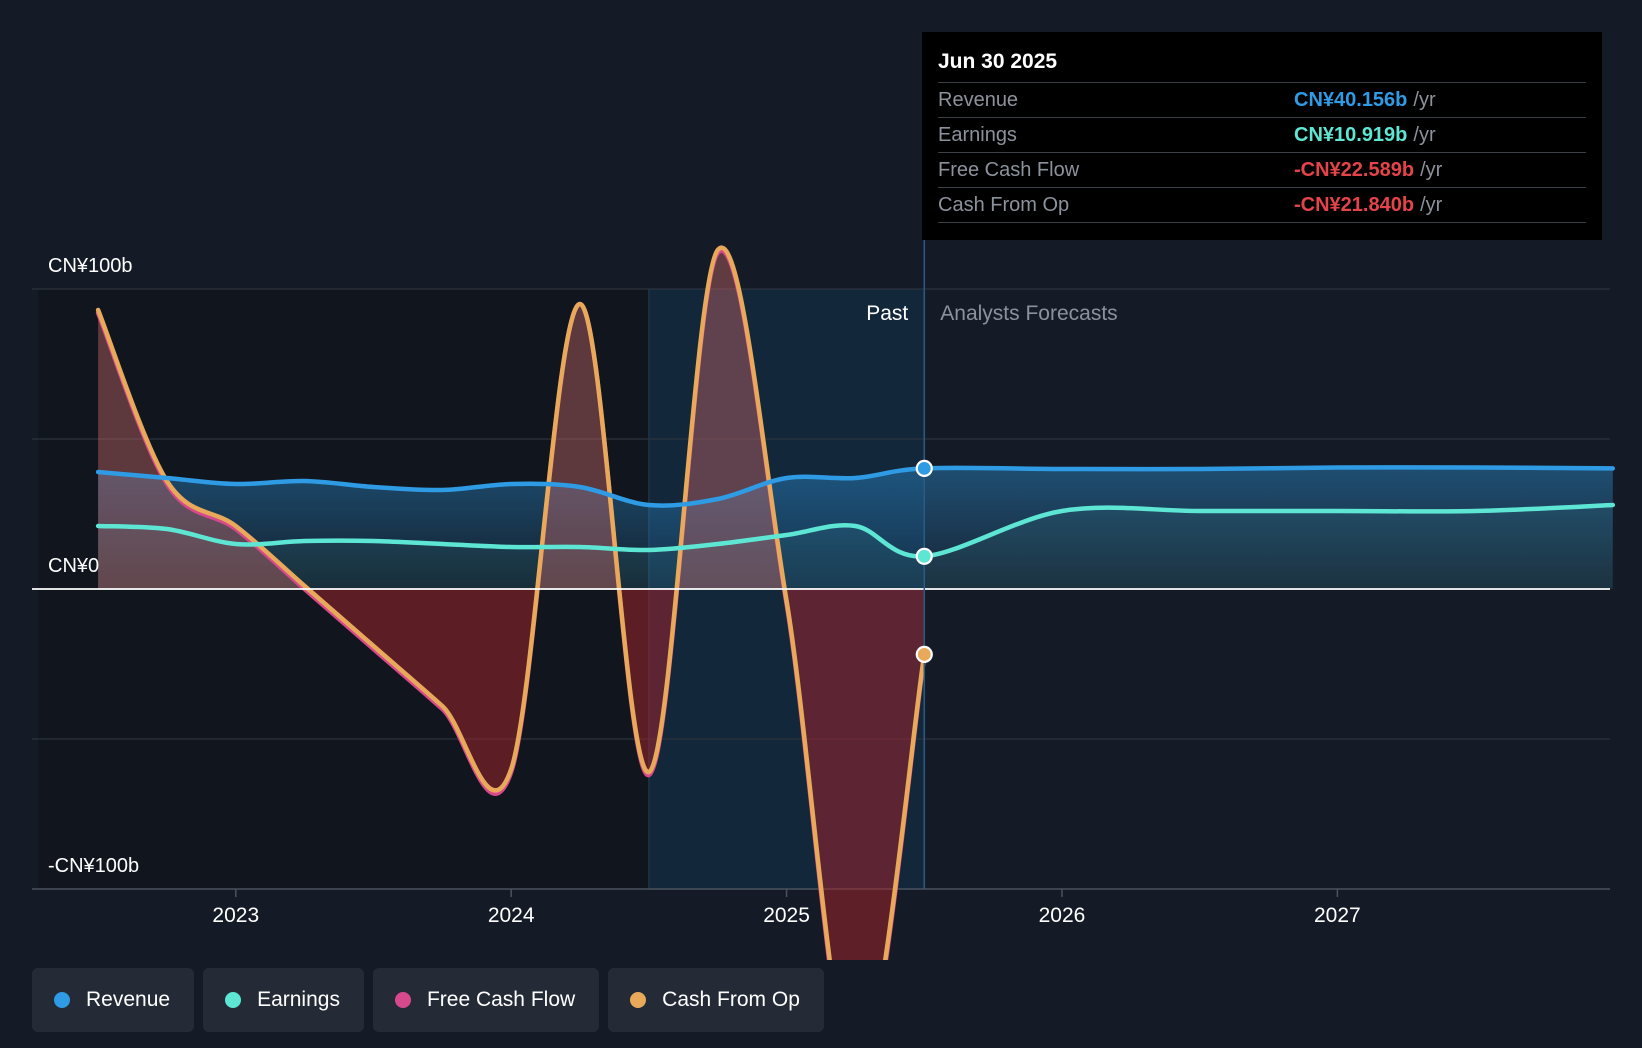 This screenshot has height=1048, width=1642. Describe the element at coordinates (93, 866) in the screenshot. I see `y-tick-label-bottom: -CN¥100b` at that location.